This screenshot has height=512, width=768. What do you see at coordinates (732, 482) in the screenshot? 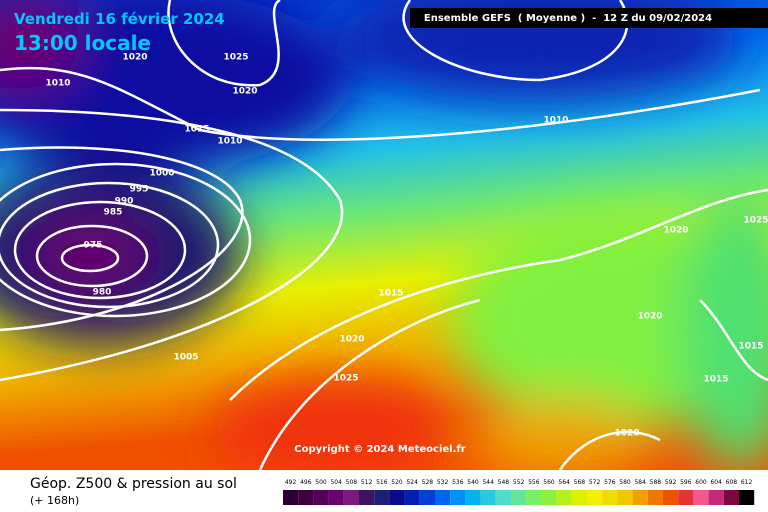
I see `legend-label: 608` at bounding box center [732, 482].